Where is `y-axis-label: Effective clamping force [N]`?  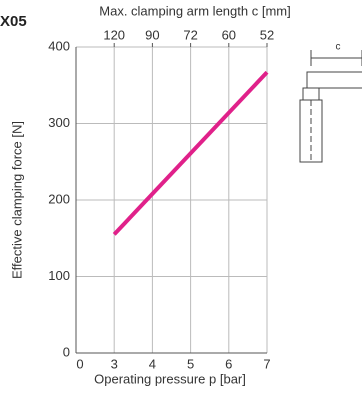
y-axis-label: Effective clamping force [N] is located at coordinates (16, 200).